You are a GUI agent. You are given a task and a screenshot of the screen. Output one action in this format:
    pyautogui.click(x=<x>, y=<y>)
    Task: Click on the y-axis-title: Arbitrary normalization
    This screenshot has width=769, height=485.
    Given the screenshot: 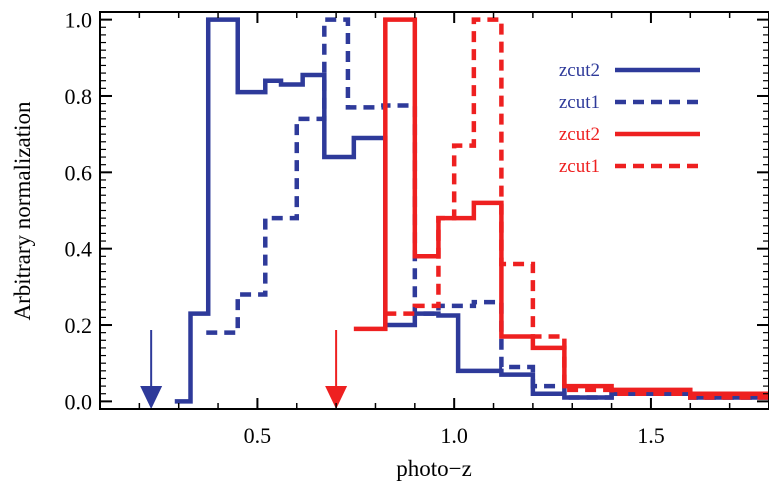 What is the action you would take?
    pyautogui.click(x=22, y=211)
    